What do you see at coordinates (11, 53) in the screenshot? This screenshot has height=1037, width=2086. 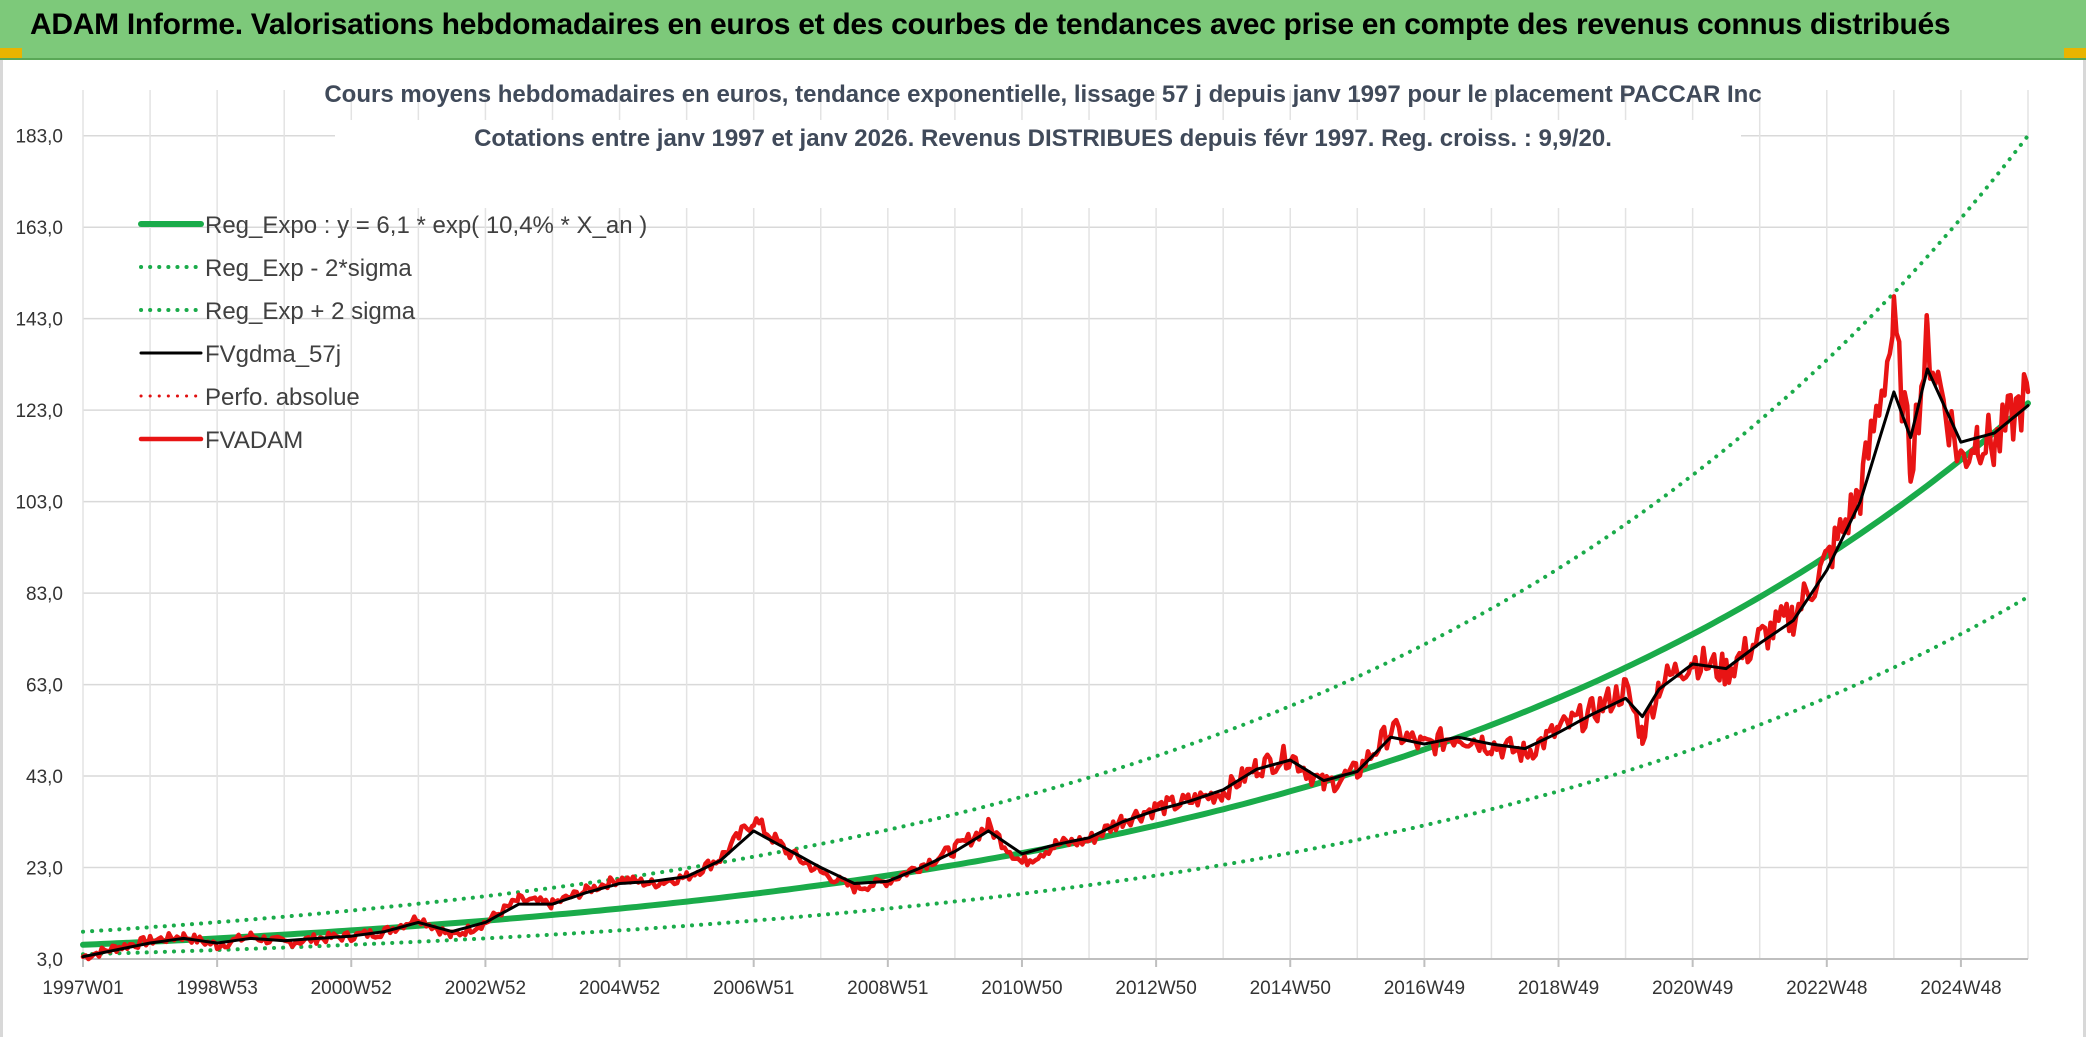 I see `corner-marker-left` at bounding box center [11, 53].